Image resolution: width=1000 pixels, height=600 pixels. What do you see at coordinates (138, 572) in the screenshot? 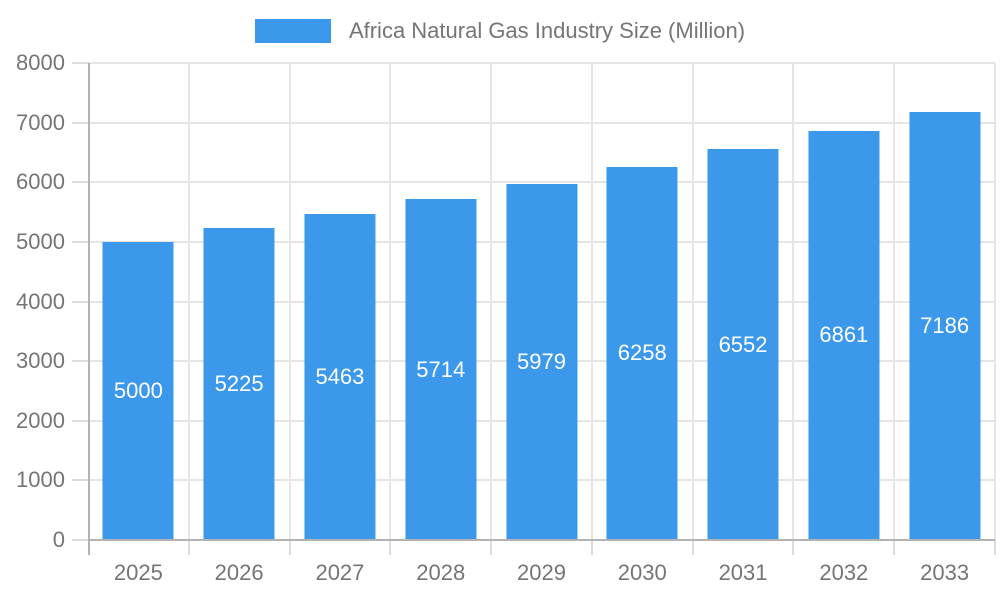
I see `x-tick-label: 2025` at bounding box center [138, 572].